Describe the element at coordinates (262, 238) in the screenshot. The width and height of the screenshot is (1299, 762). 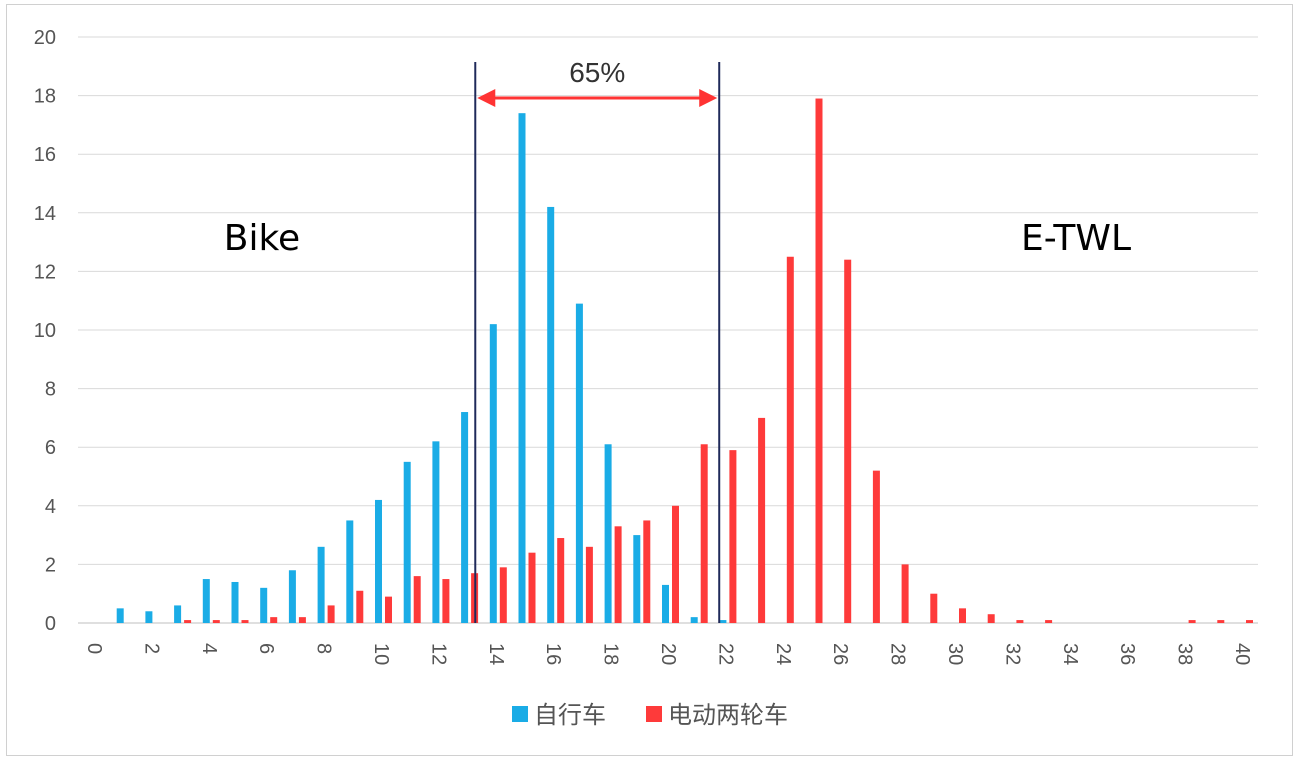
I see `bike-label: Bike` at that location.